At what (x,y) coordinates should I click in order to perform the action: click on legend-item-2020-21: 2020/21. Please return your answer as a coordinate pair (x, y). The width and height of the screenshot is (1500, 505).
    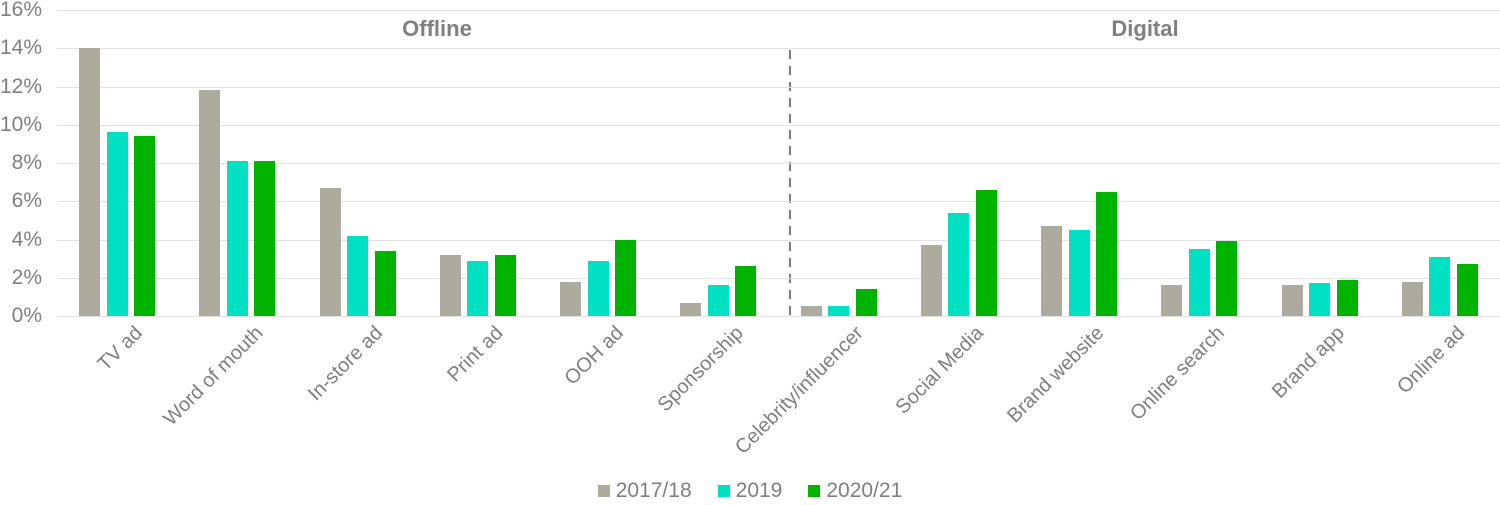
    Looking at the image, I should click on (855, 490).